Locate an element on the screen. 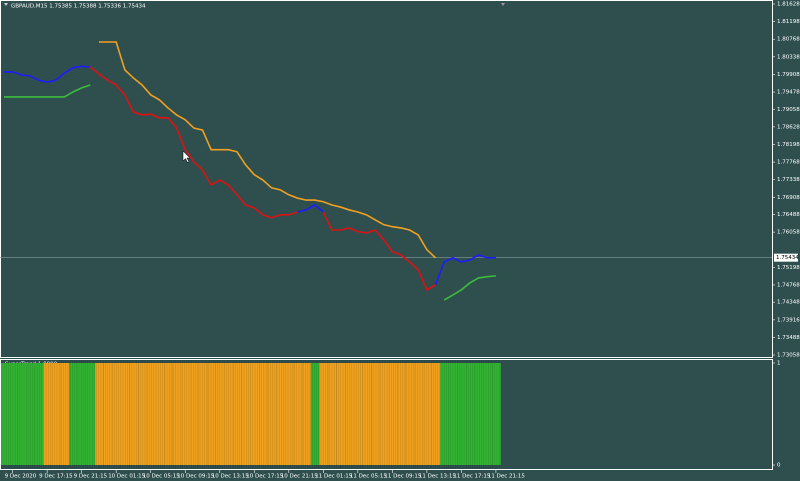 This screenshot has height=481, width=800. y-tick-label: 0 is located at coordinates (779, 466).